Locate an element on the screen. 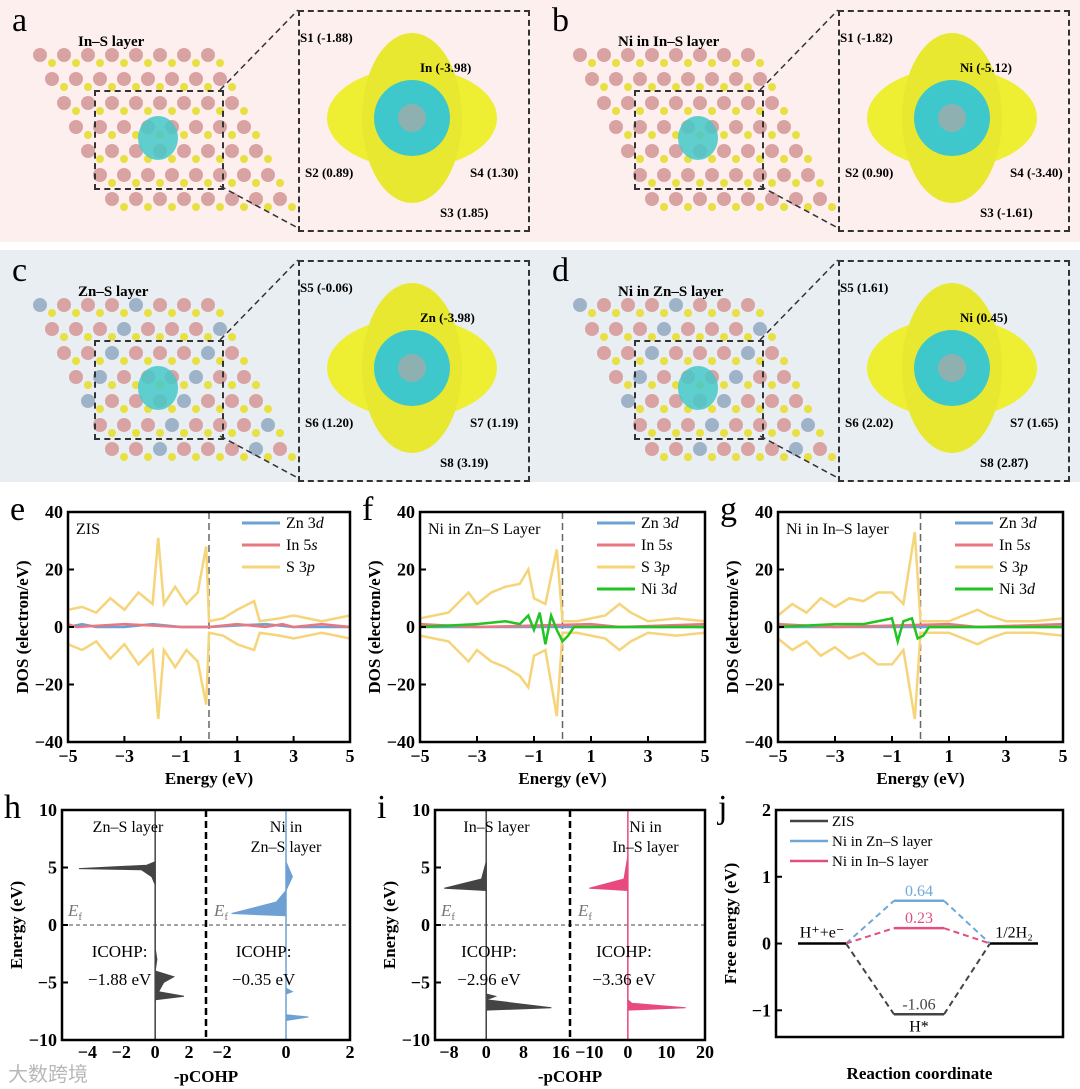 The height and width of the screenshot is (1089, 1080). legend-label: Zn 3d is located at coordinates (1018, 523).